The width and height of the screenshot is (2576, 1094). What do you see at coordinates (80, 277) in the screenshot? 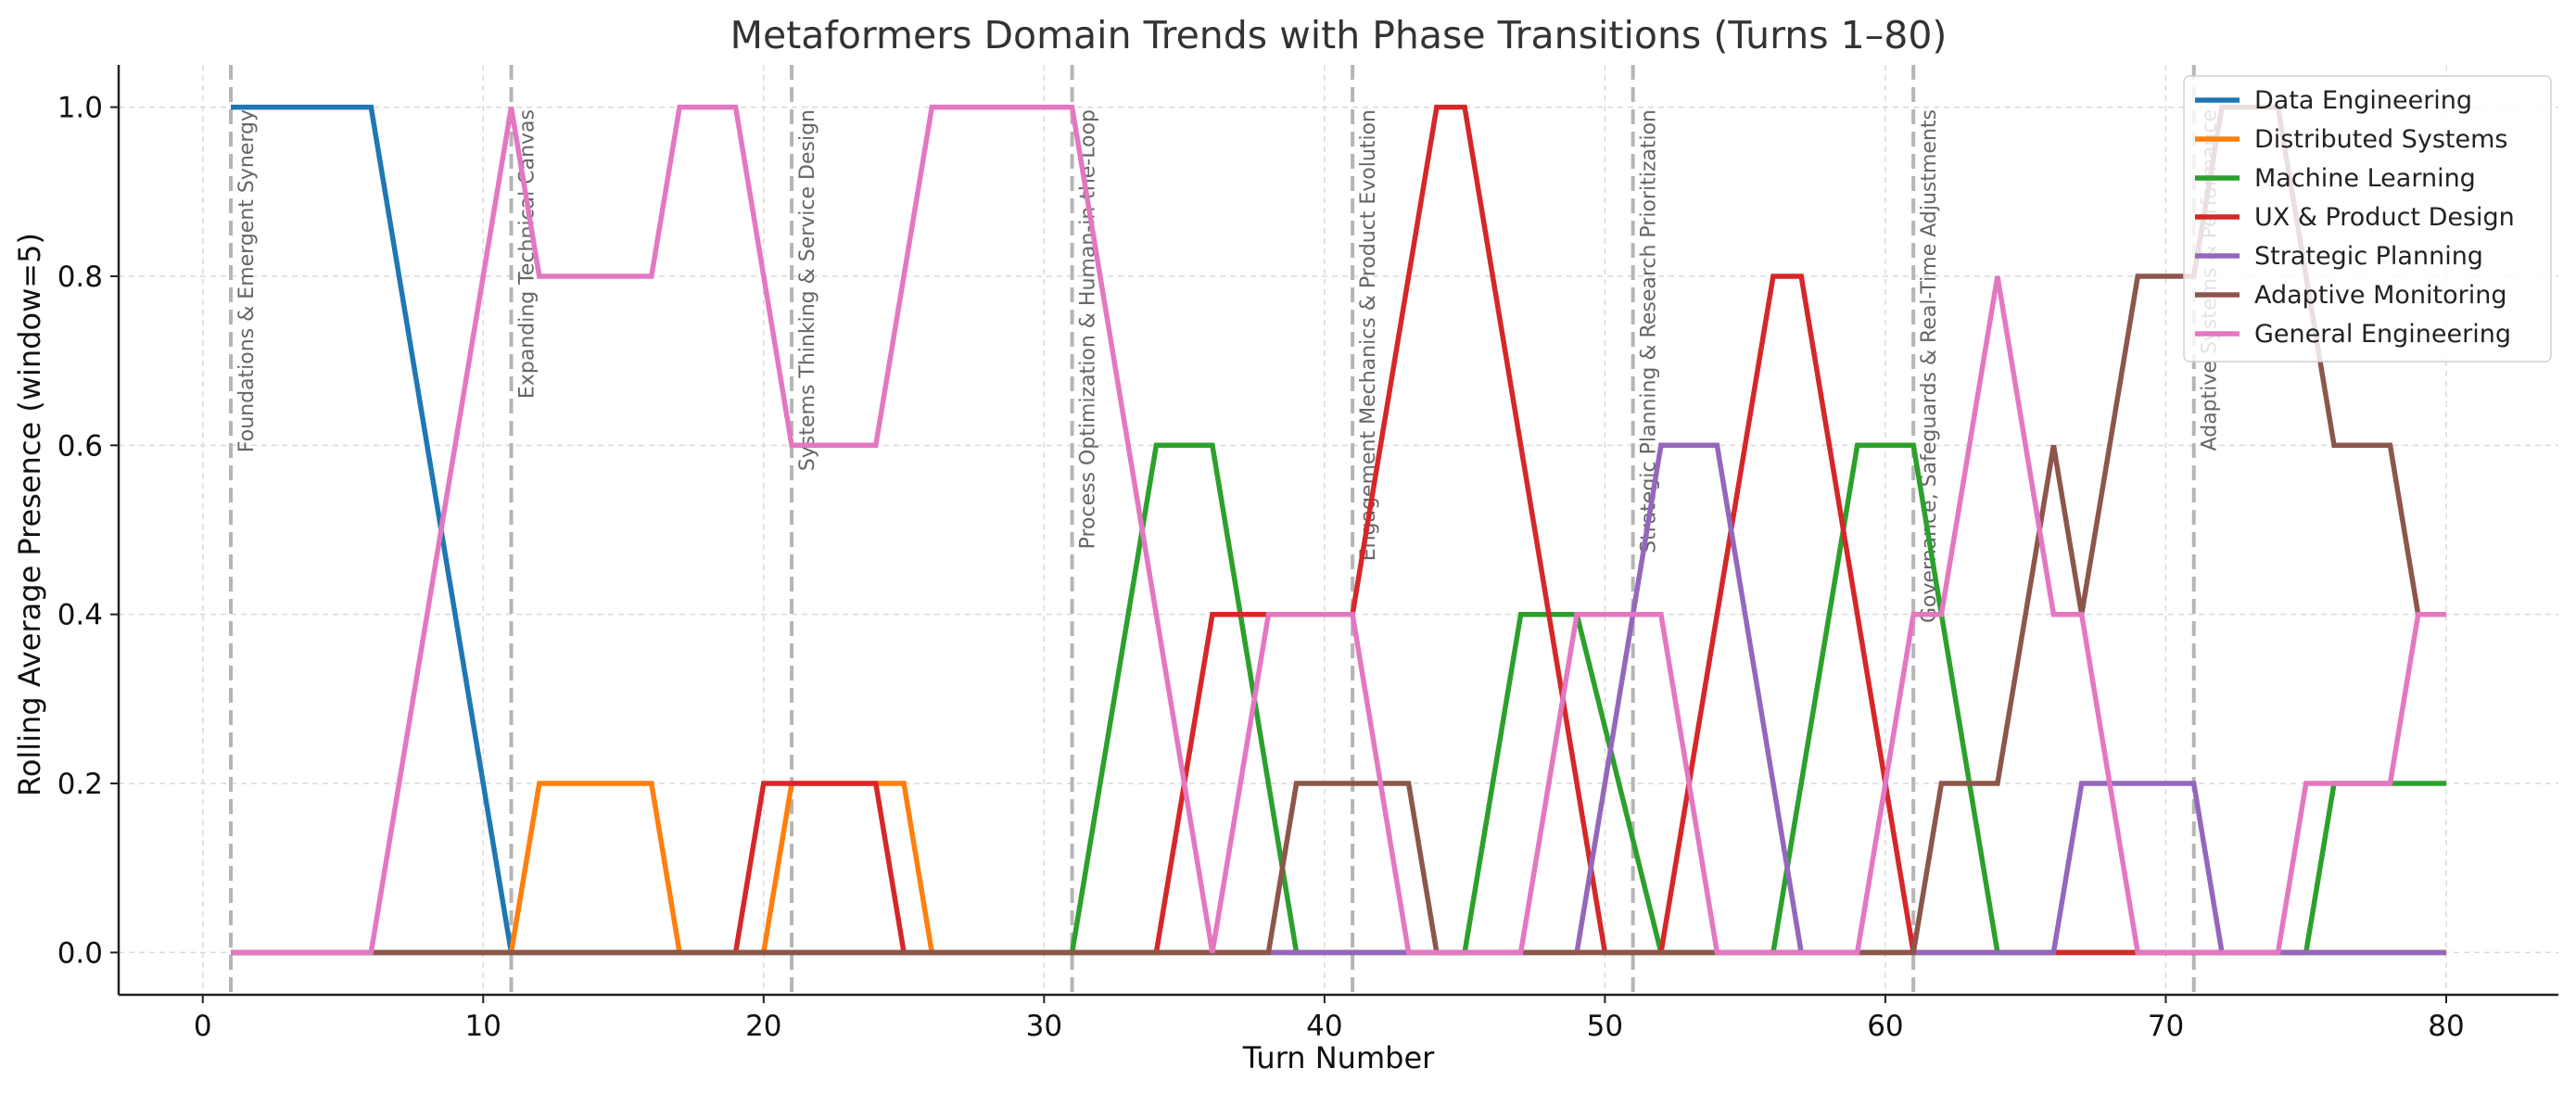
I see `y-tick-label: 0.8` at bounding box center [80, 277].